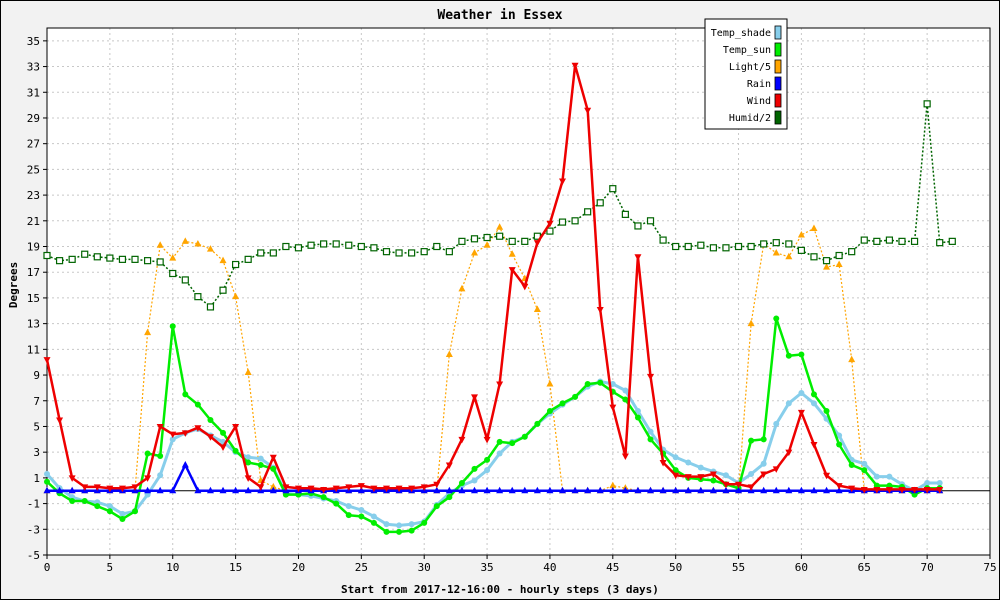 The width and height of the screenshot is (1000, 600). What do you see at coordinates (33, 555) in the screenshot?
I see `y-tick-label: -5` at bounding box center [33, 555].